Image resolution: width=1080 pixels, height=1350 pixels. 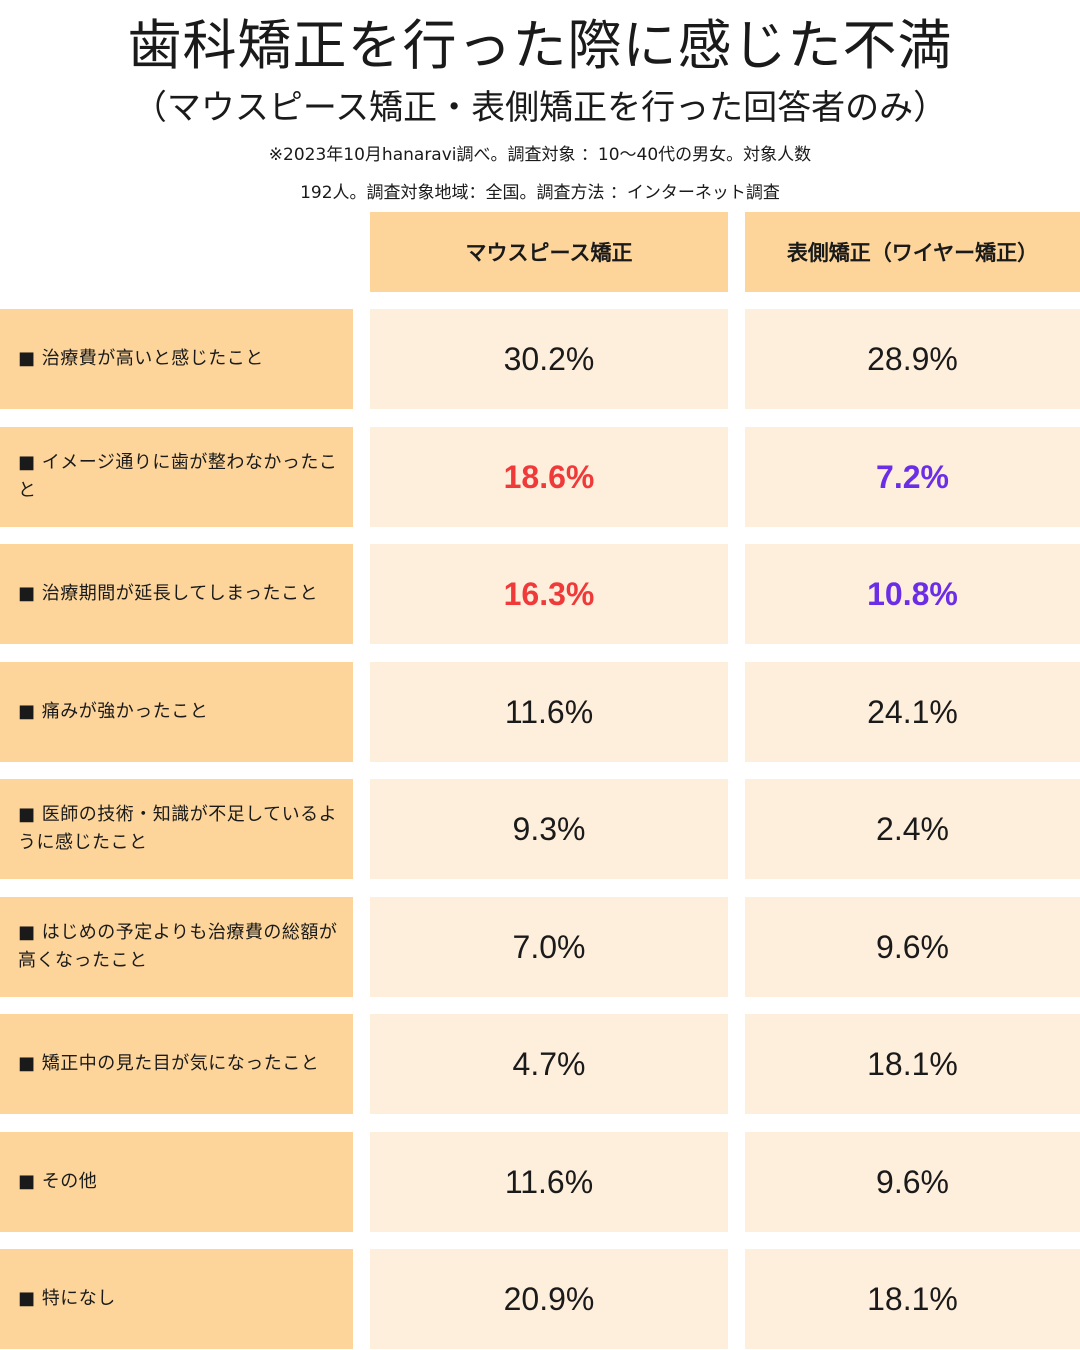 What do you see at coordinates (549, 252) in the screenshot?
I see `column-header-mouthpiece: マウスピース矯正` at bounding box center [549, 252].